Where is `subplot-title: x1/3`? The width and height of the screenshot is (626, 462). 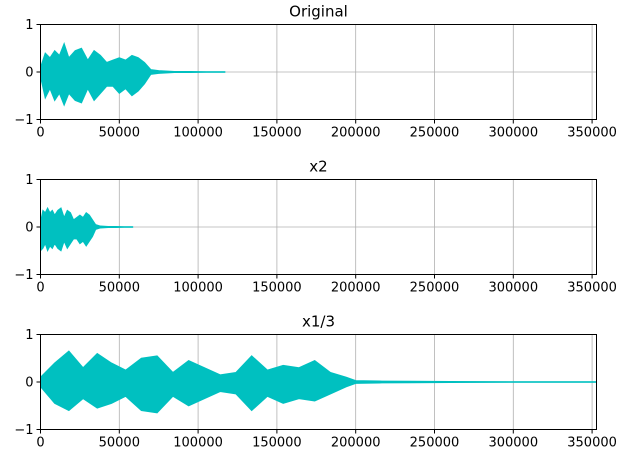 subplot-title: x1/3 is located at coordinates (318, 322).